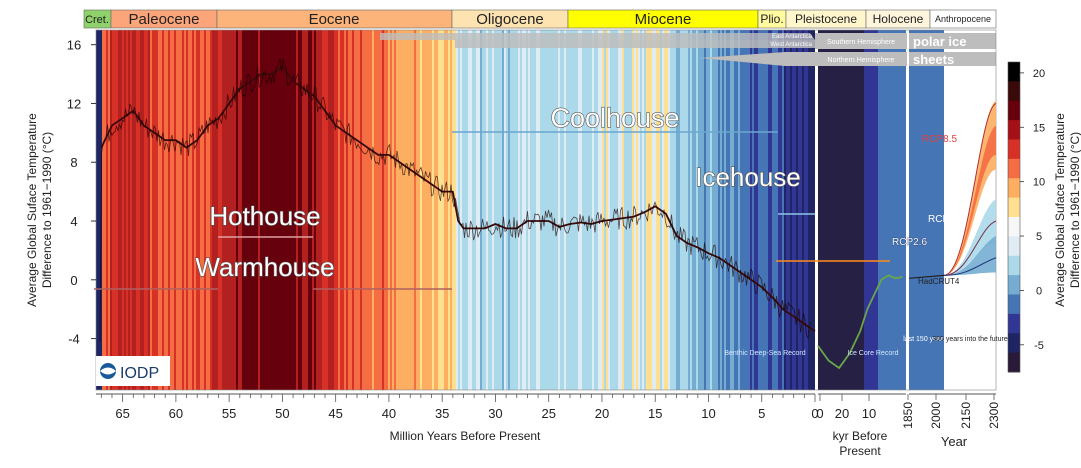  I want to click on epoch-label-cret: Cret., so click(97, 20).